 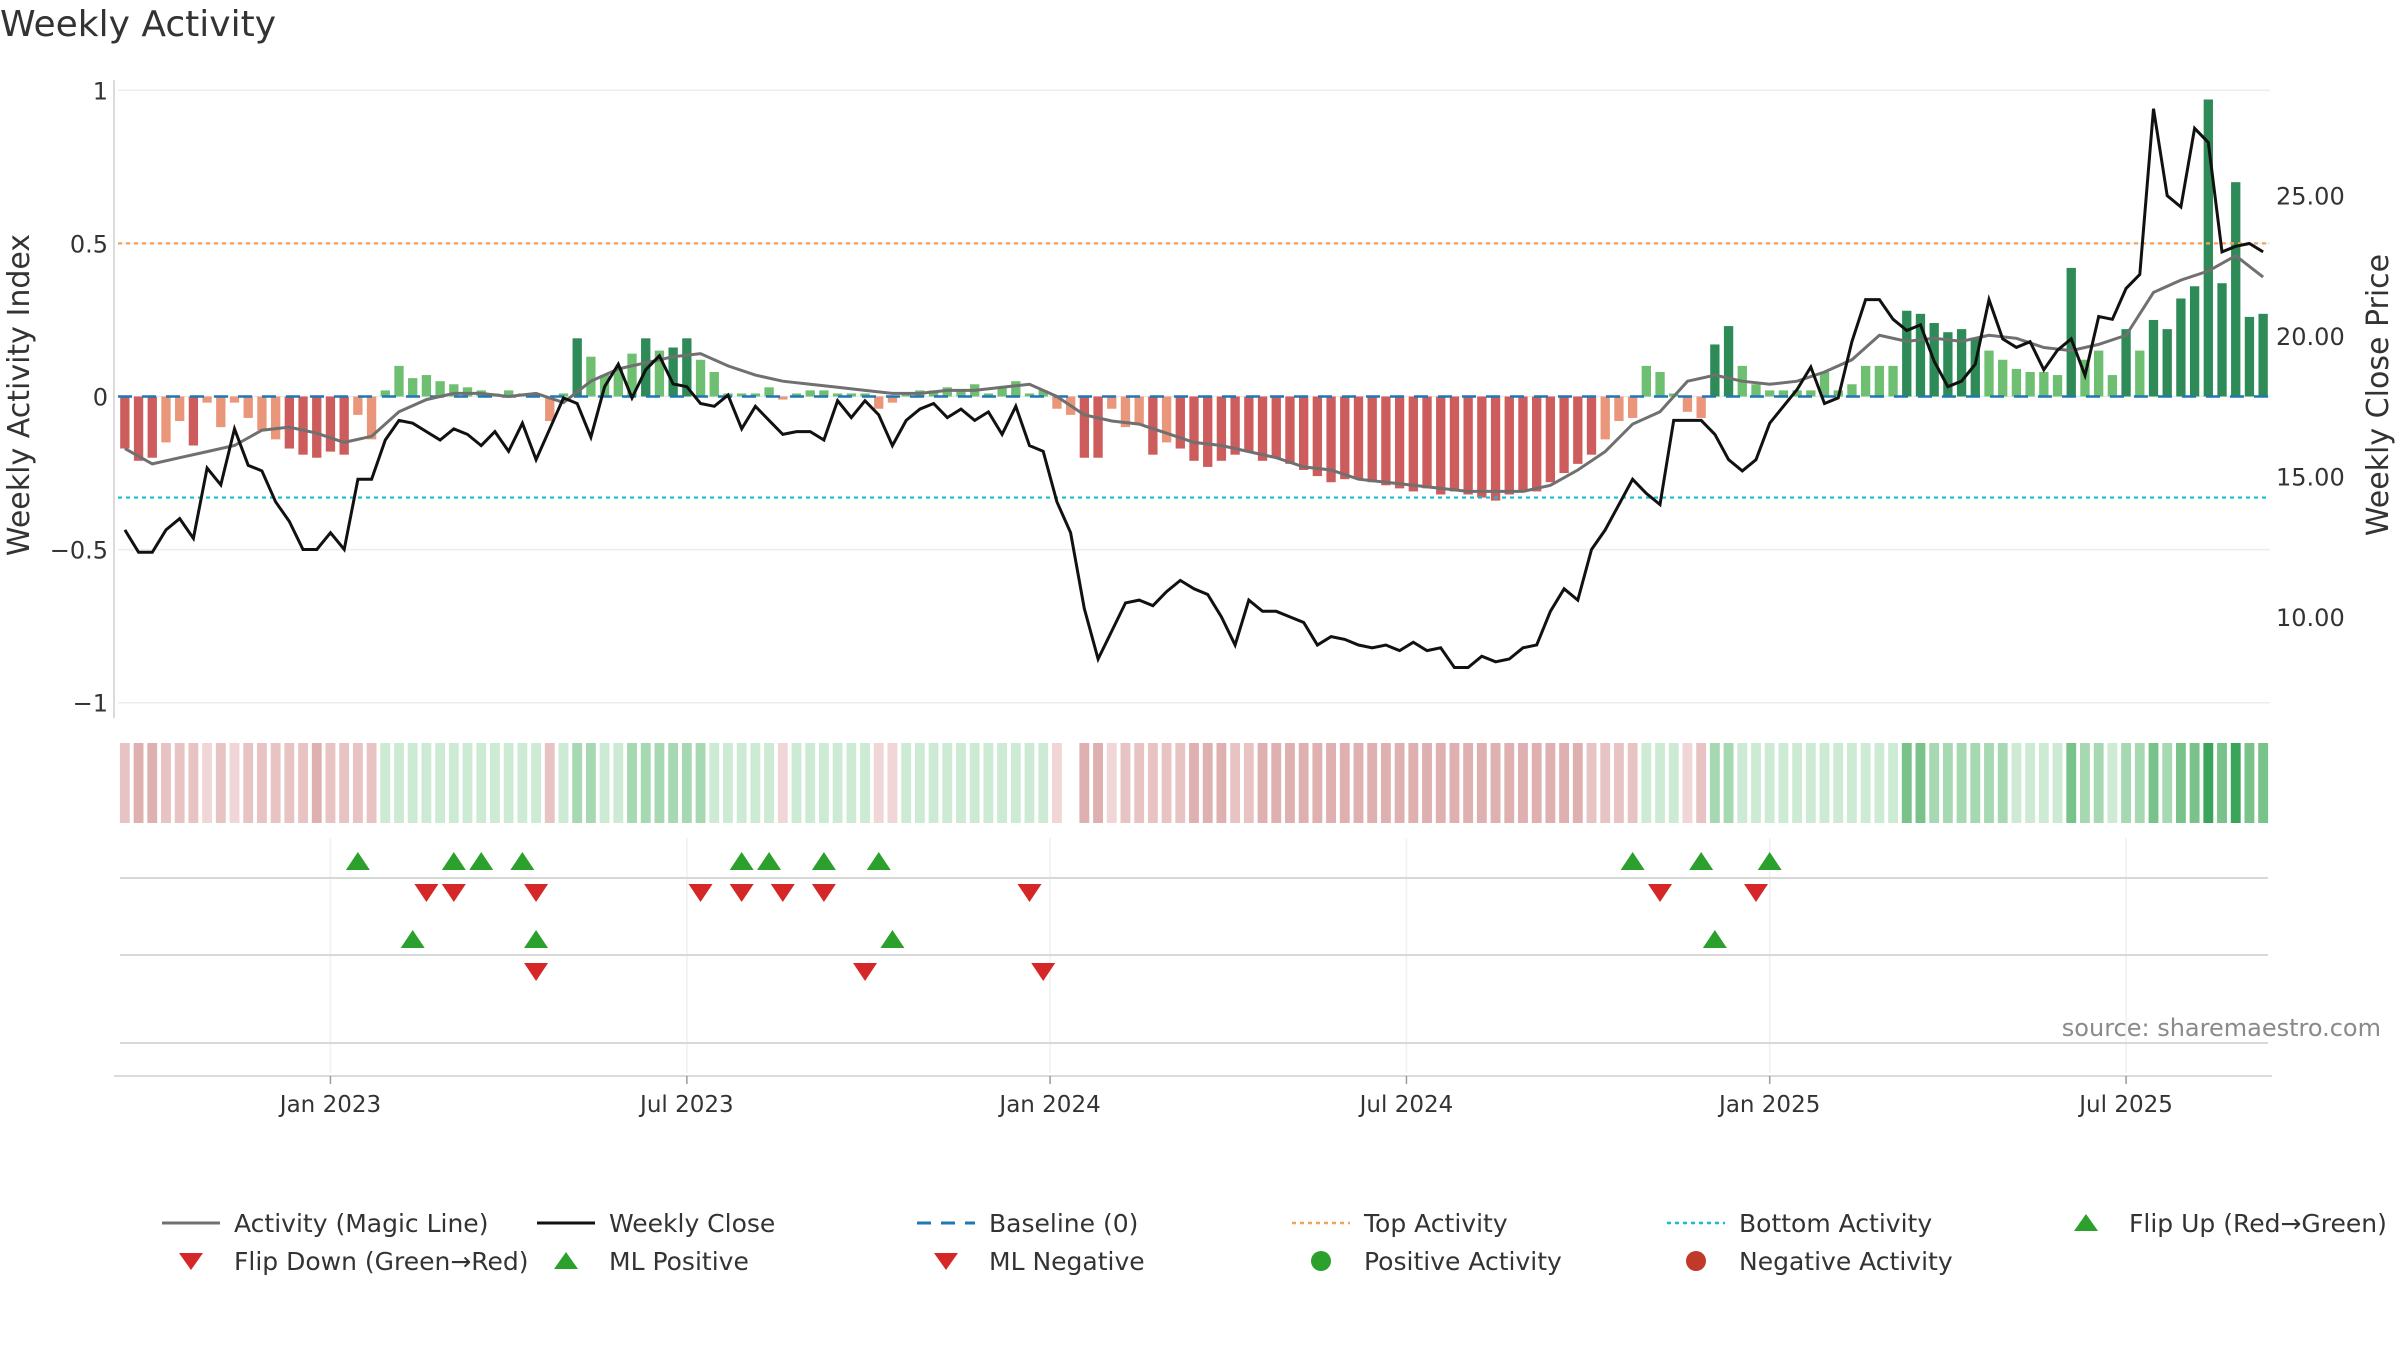 What do you see at coordinates (566, 1223) in the screenshot?
I see `line-legend-icon` at bounding box center [566, 1223].